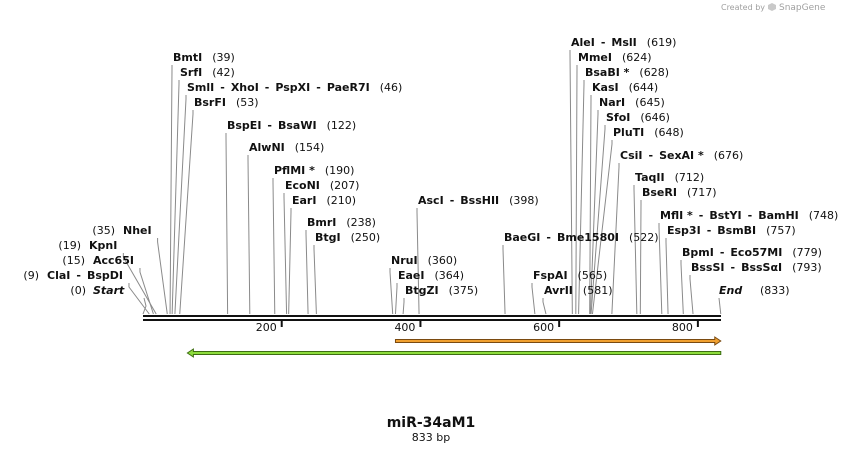 This screenshot has width=863, height=453. I want to click on site-label: CsiI - SexAI * (676), so click(681, 155).